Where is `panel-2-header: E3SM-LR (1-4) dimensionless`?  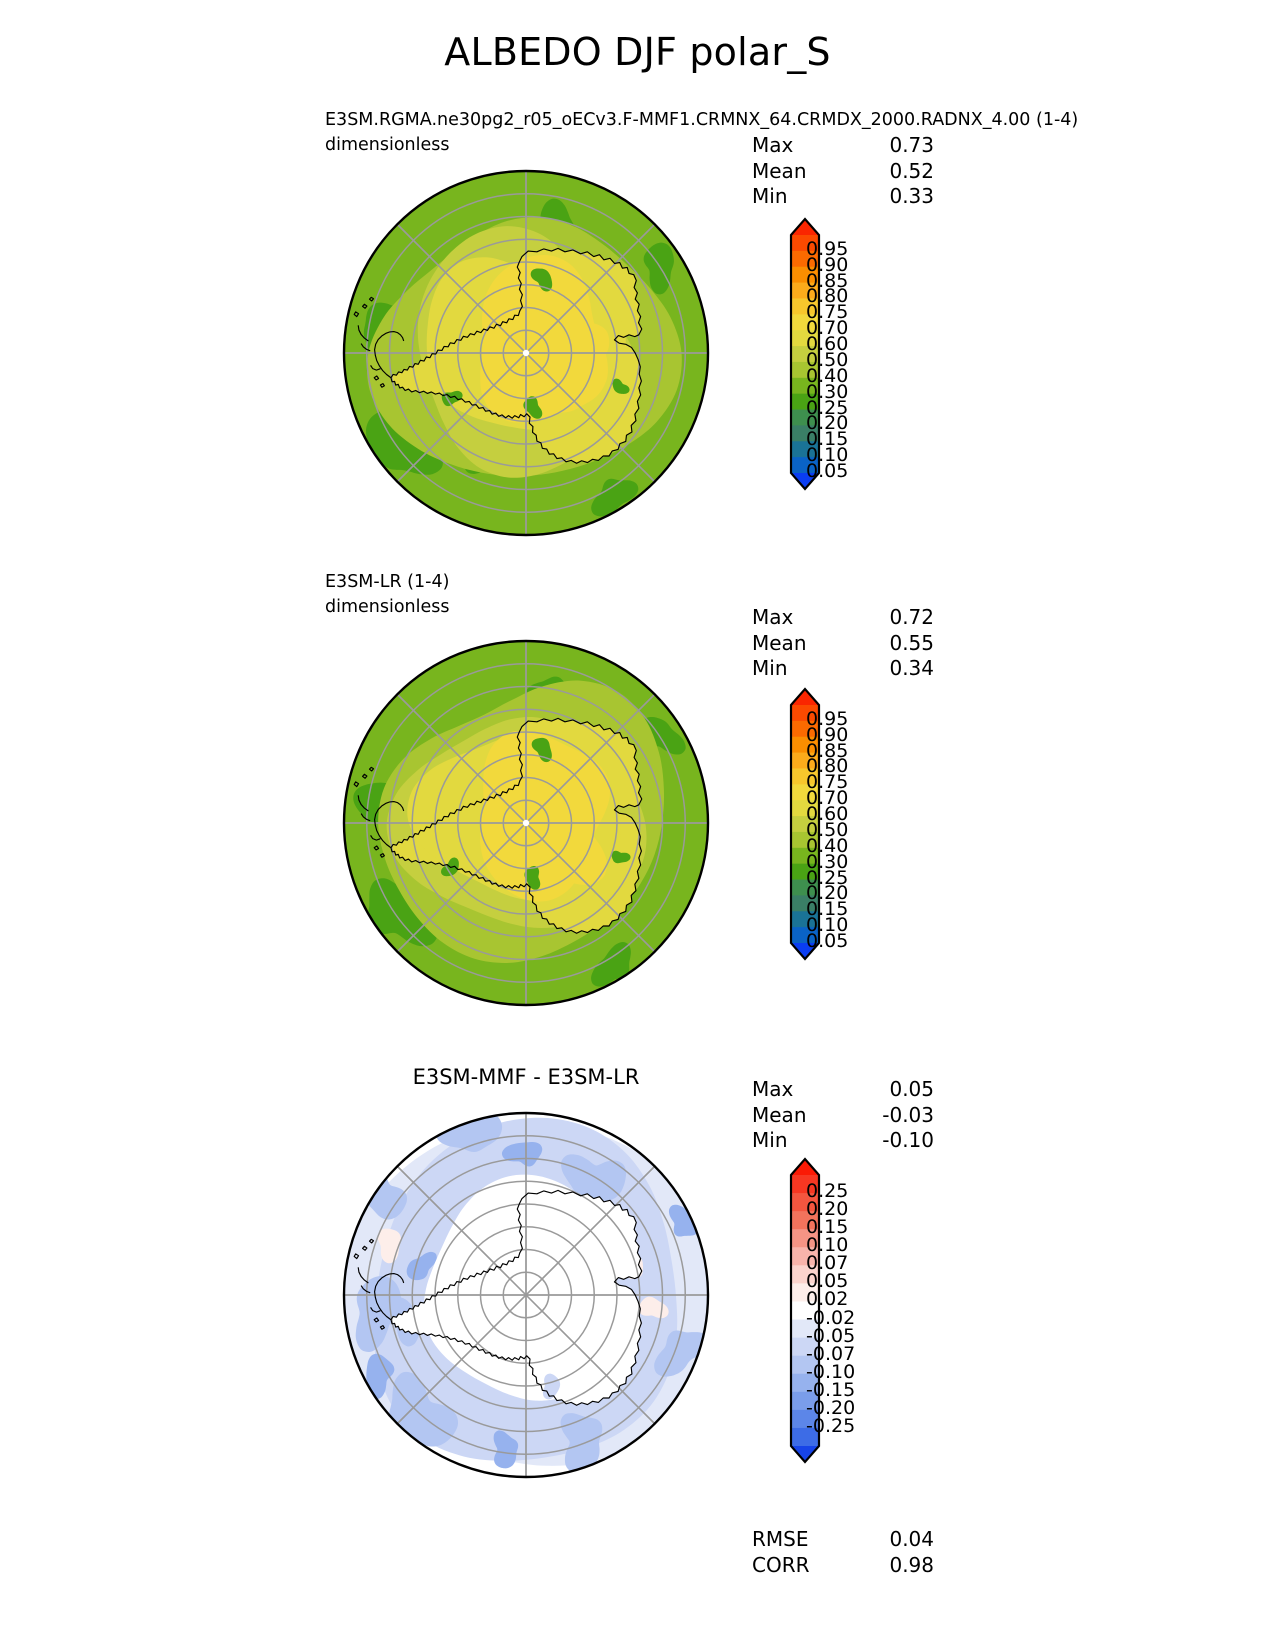 panel-2-header: E3SM-LR (1-4) dimensionless is located at coordinates (387, 594).